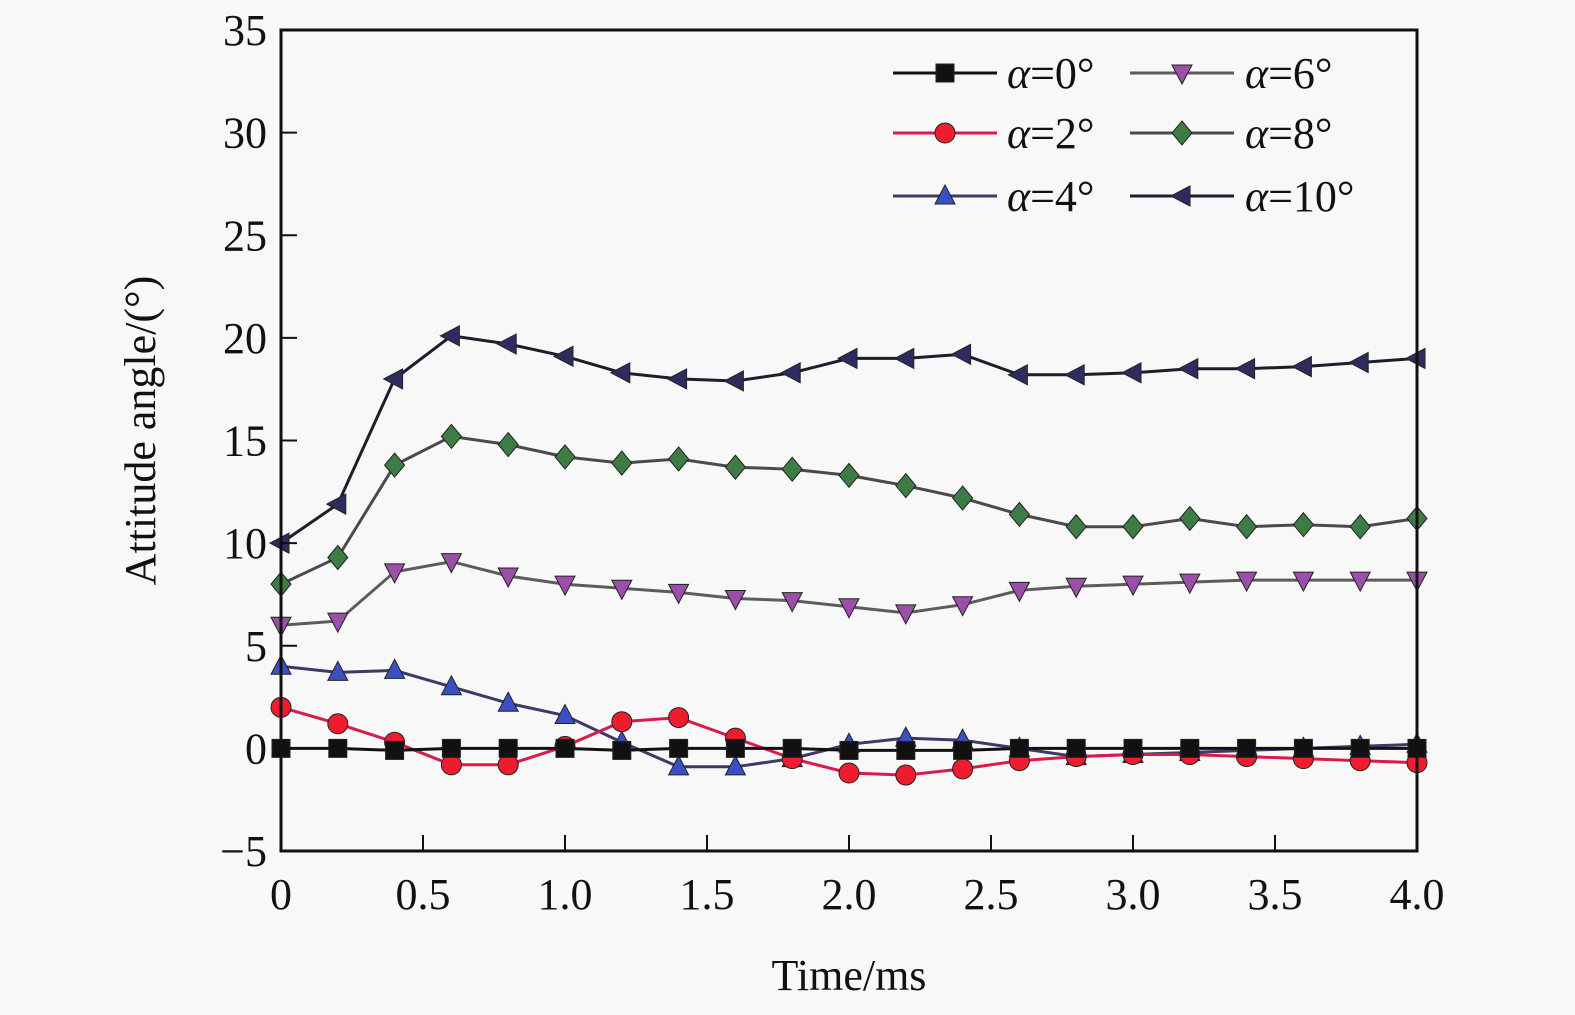 This screenshot has height=1015, width=1575. Describe the element at coordinates (423, 894) in the screenshot. I see `x-tick-label: 0.5` at that location.